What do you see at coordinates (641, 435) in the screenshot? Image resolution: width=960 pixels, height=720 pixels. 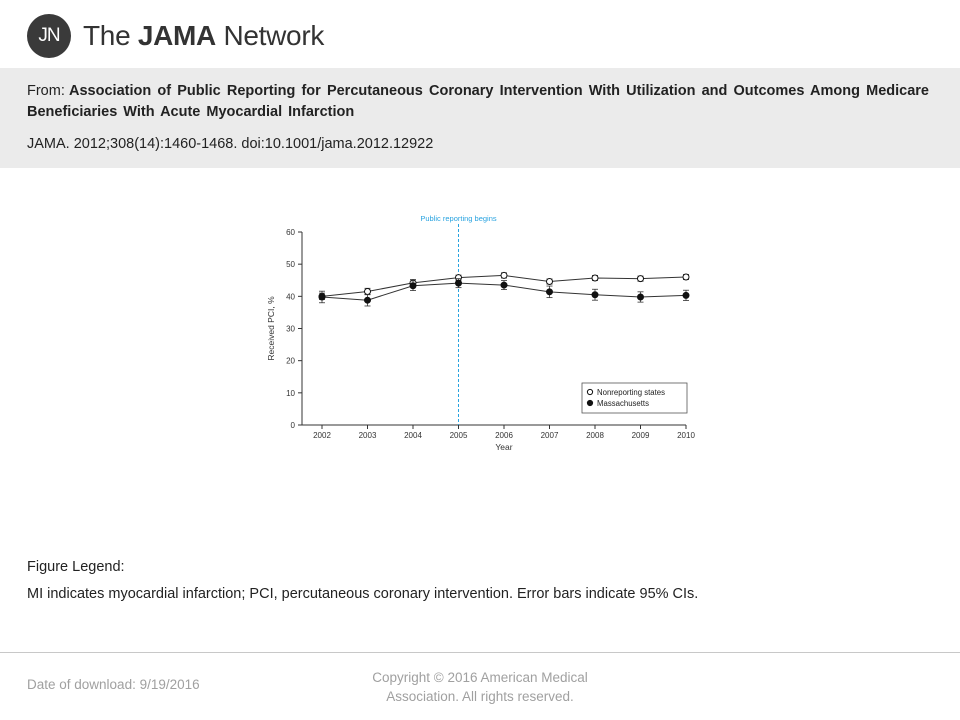 I see `x-tick-label: 2009` at bounding box center [641, 435].